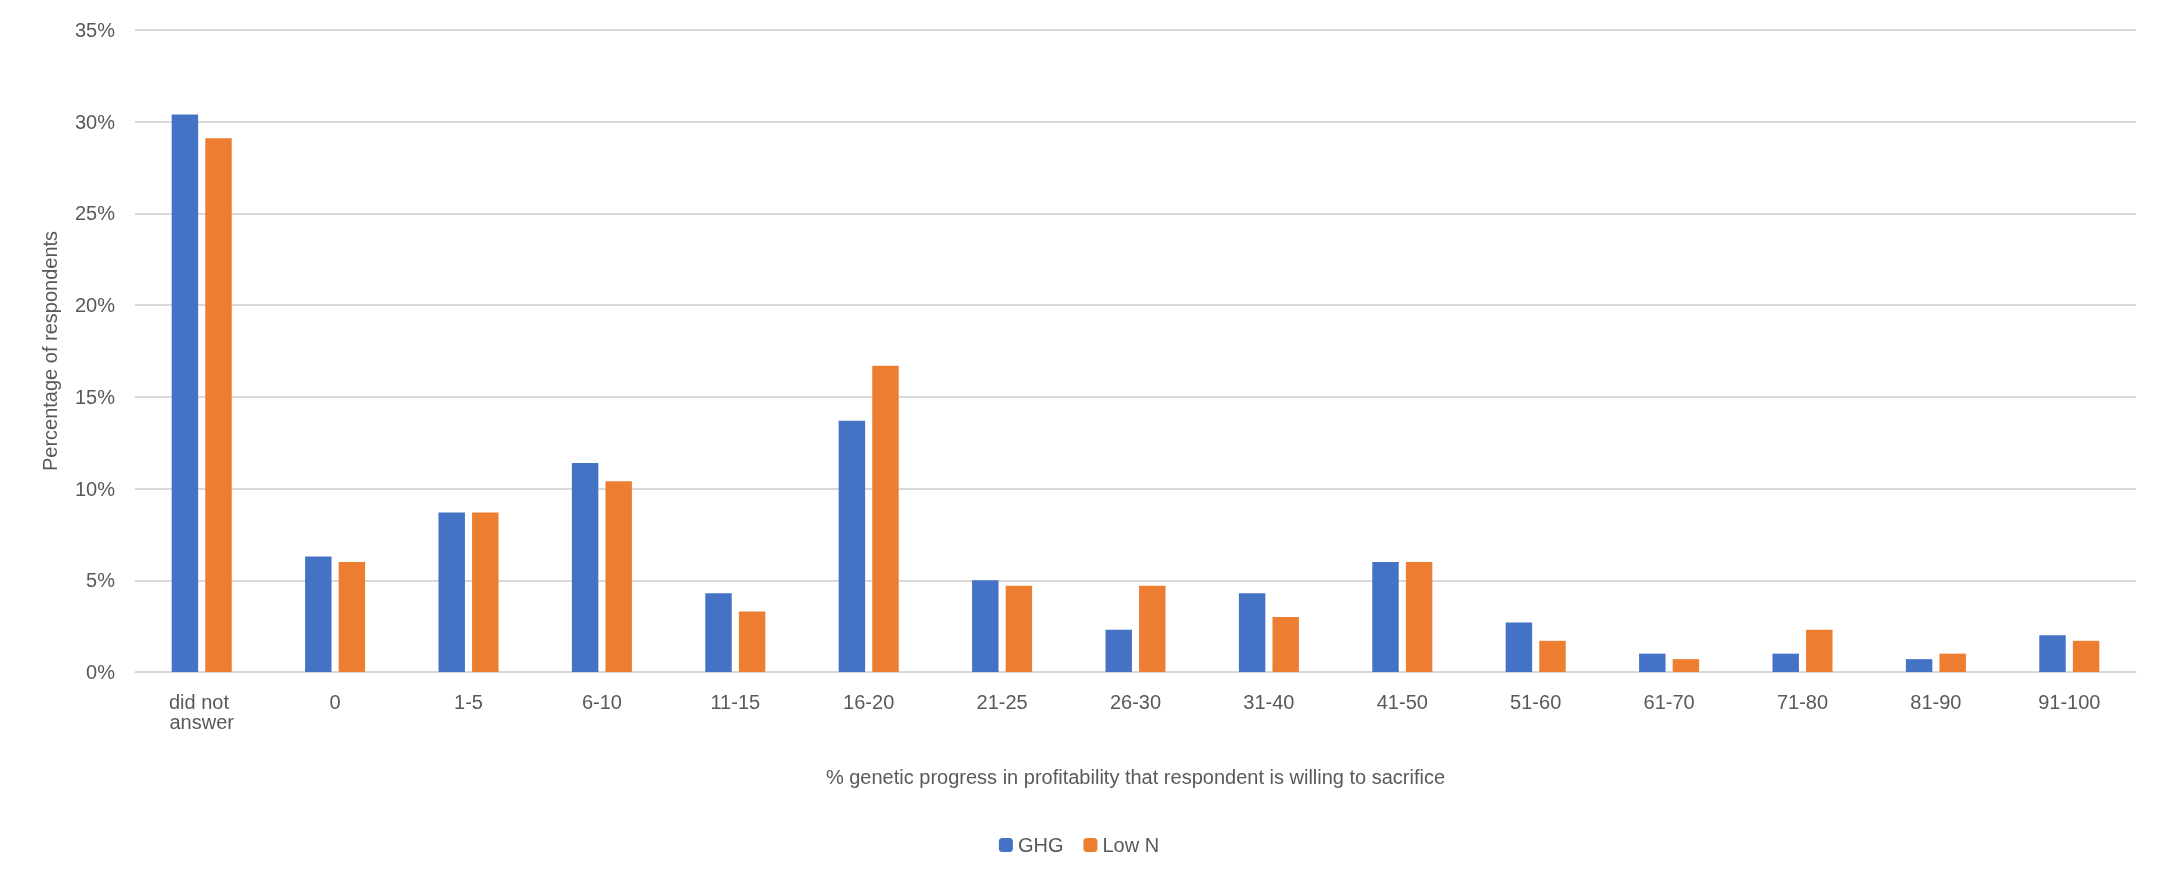 Image resolution: width=2158 pixels, height=872 pixels. I want to click on x-tick-label: 6-10, so click(601, 702).